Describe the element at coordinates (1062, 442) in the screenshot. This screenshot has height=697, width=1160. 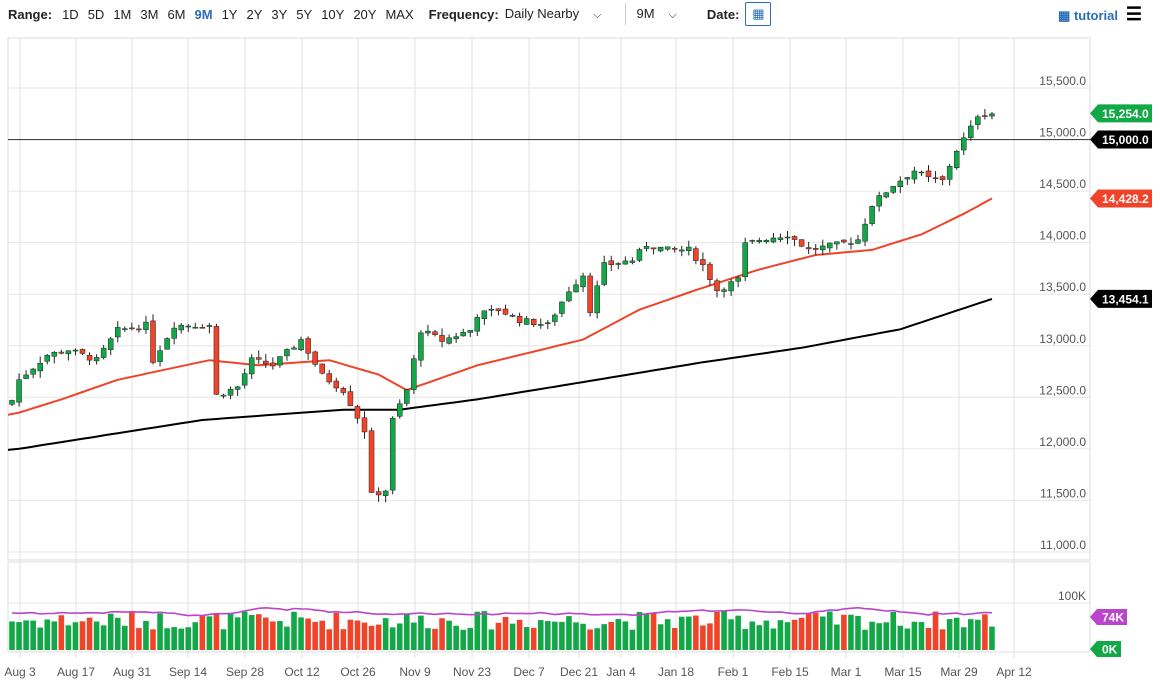
I see `y-tick-label: 12,000.0` at that location.